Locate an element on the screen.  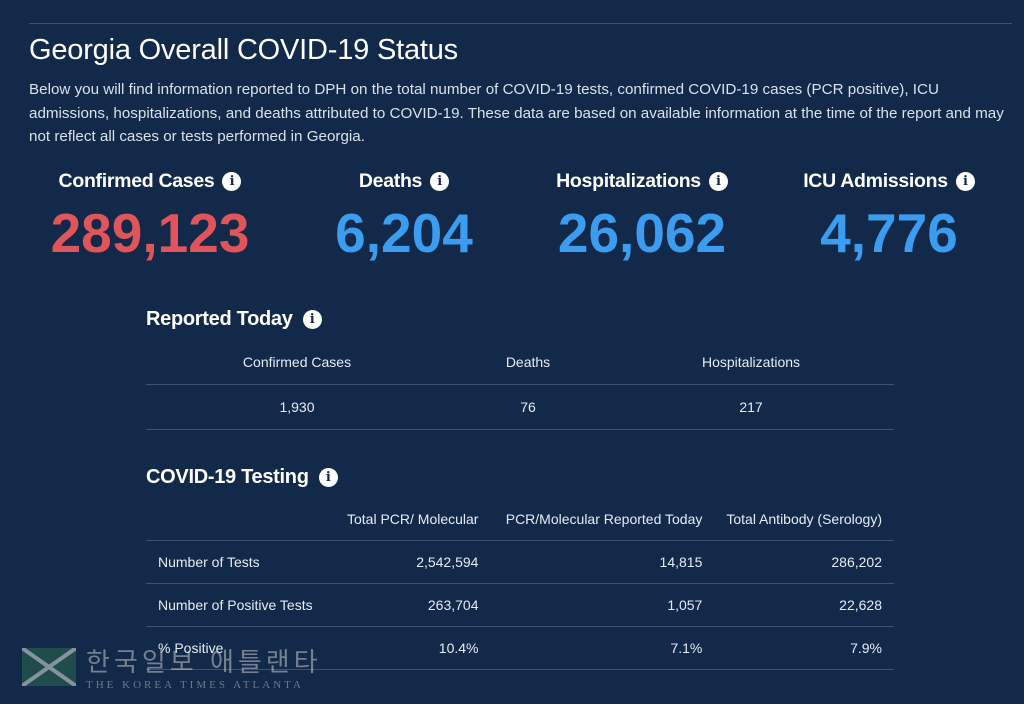
testing-heading: COVID-19 Testing i is located at coordinates (242, 477).